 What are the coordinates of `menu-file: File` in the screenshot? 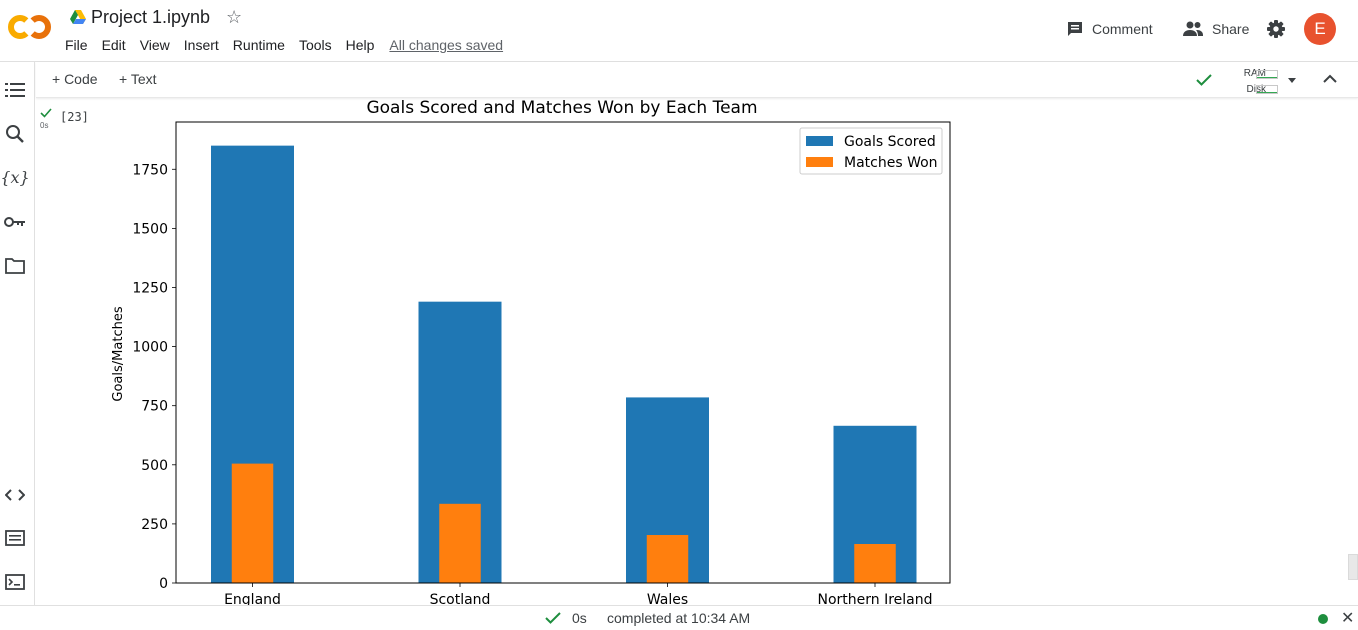 It's located at (76, 45).